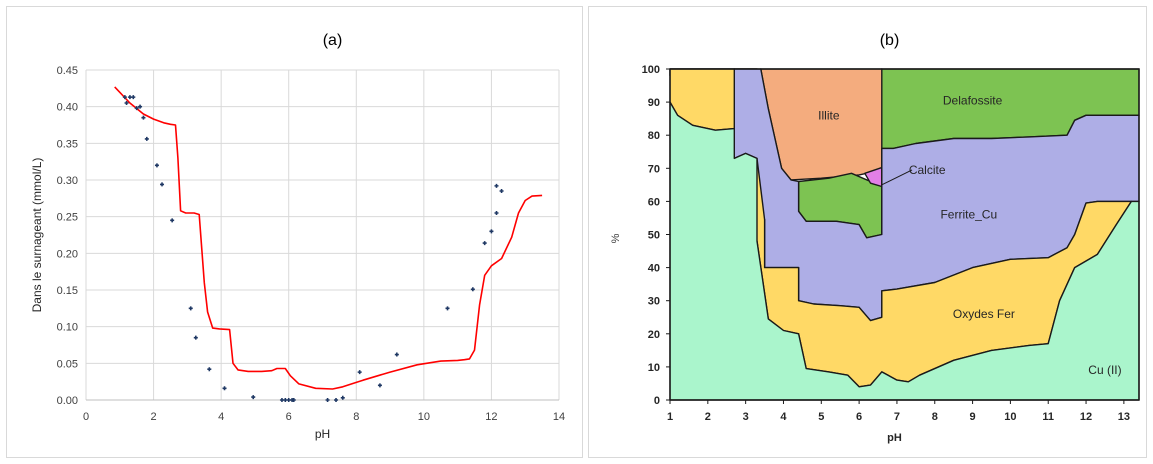 This screenshot has width=1153, height=464. Describe the element at coordinates (67, 144) in the screenshot. I see `chart-a-y-tick-label: 0.35` at that location.